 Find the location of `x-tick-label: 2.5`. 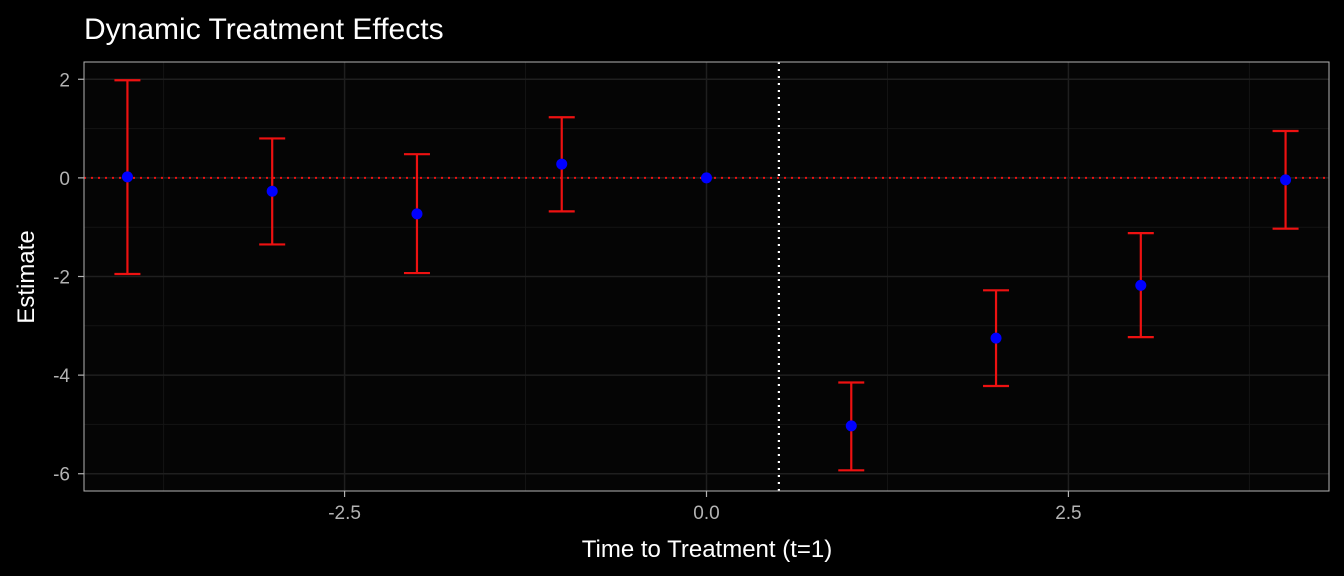

x-tick-label: 2.5 is located at coordinates (1068, 513).